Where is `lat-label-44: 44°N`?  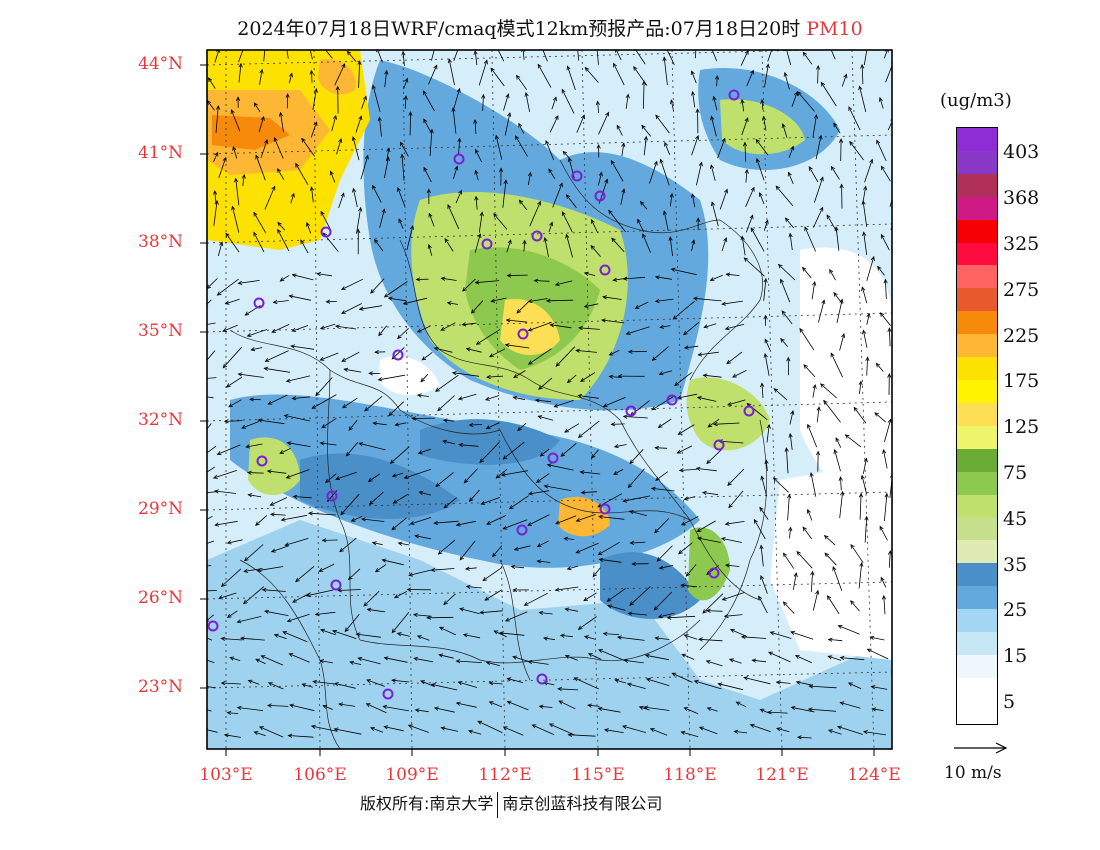 lat-label-44: 44°N is located at coordinates (161, 64).